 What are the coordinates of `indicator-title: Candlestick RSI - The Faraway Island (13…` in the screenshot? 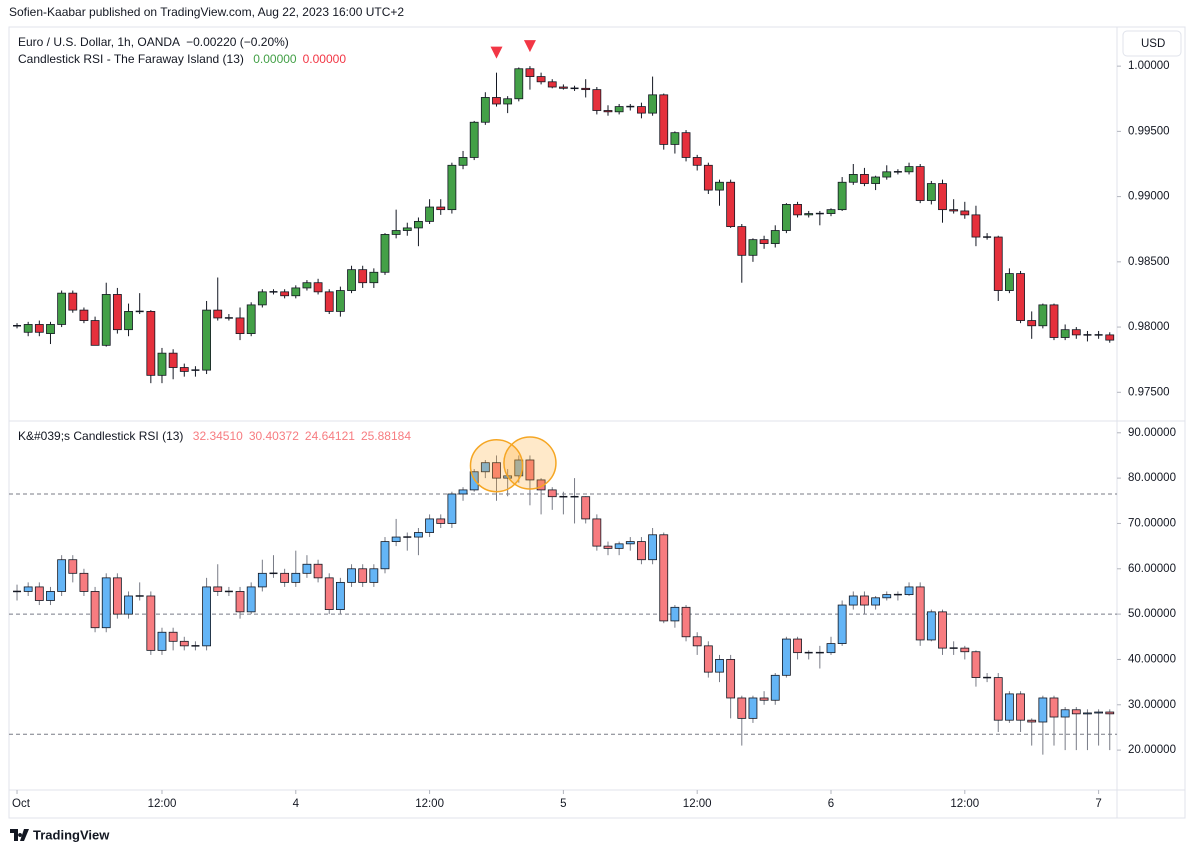 It's located at (131, 59).